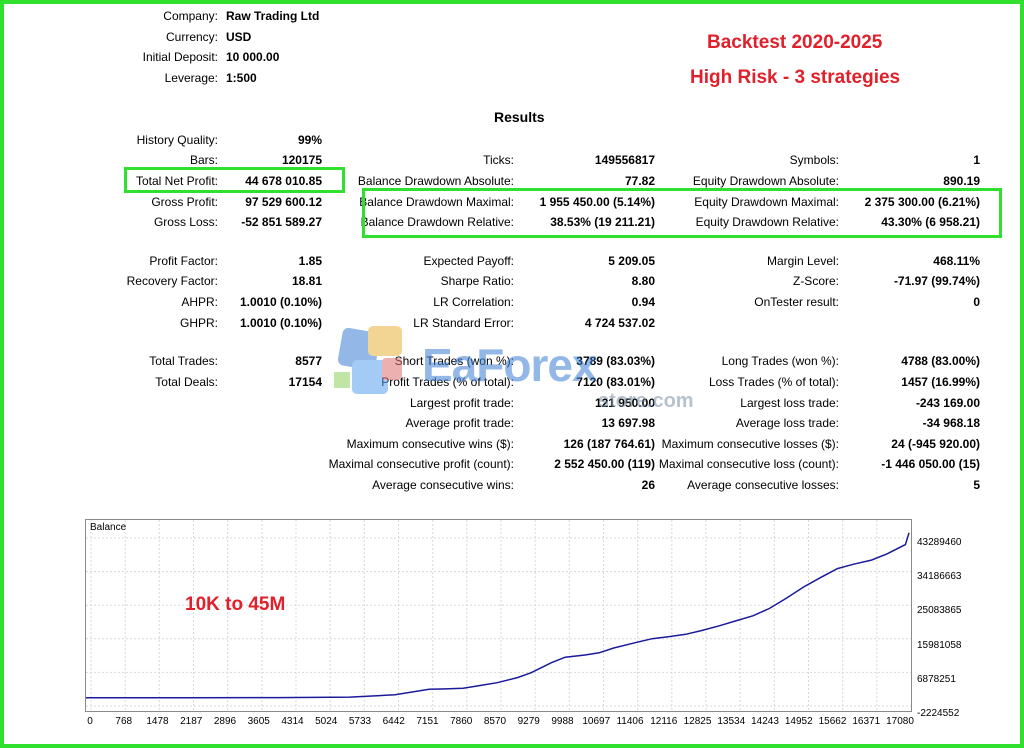 Image resolution: width=1024 pixels, height=748 pixels. Describe the element at coordinates (225, 721) in the screenshot. I see `x-tick-4: 2896` at that location.